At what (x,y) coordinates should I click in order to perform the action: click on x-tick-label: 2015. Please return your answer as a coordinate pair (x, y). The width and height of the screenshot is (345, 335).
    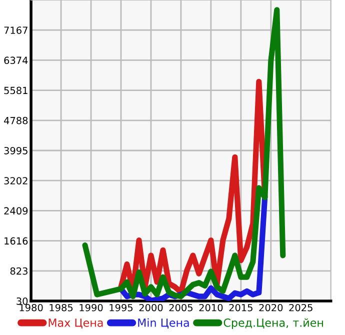
    Looking at the image, I should click on (240, 308).